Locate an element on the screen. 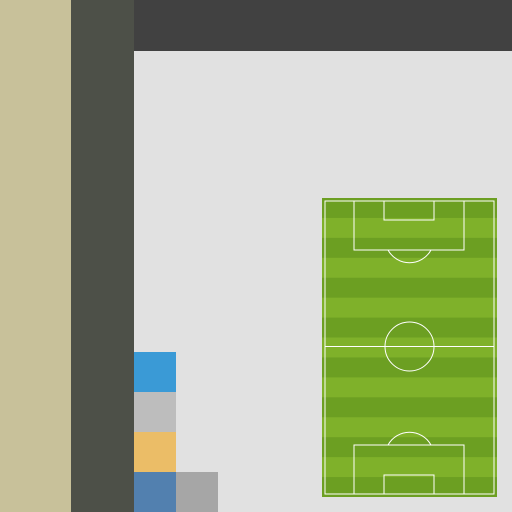 Image resolution: width=512 pixels, height=512 pixels. bottom-penalty-arc is located at coordinates (409, 438).